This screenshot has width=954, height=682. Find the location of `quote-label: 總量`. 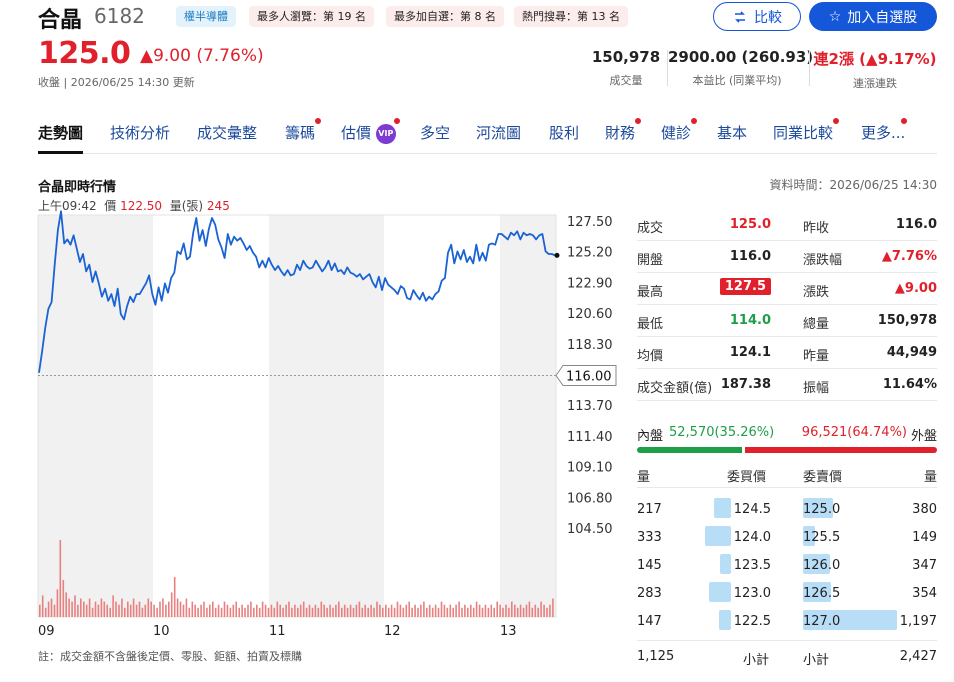

quote-label: 總量 is located at coordinates (816, 324).